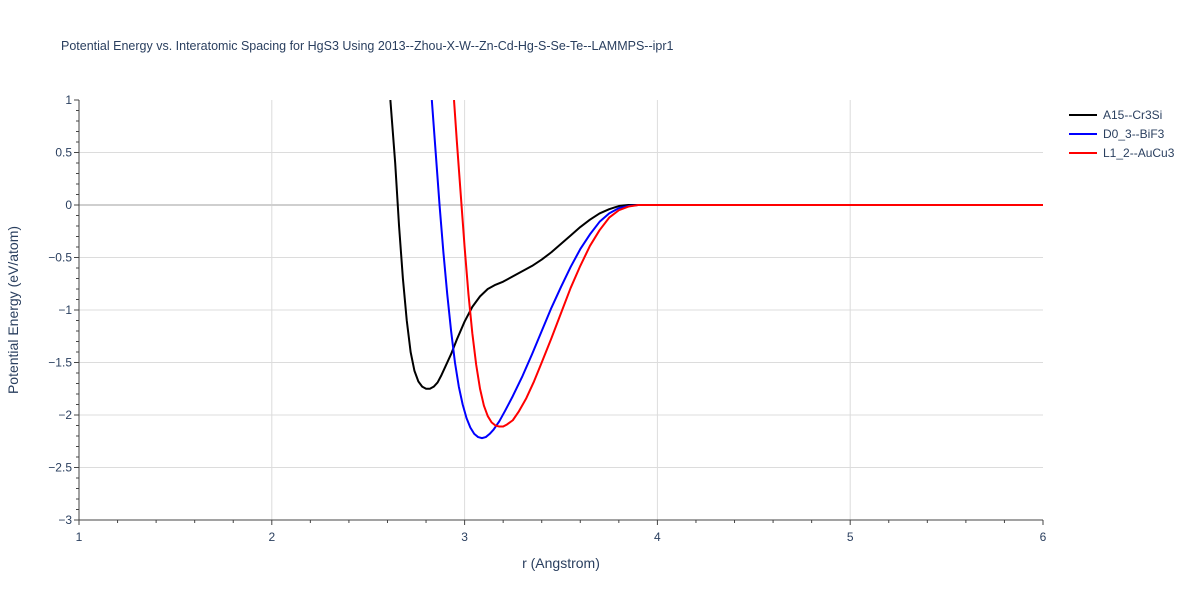  I want to click on y-tick-label: −1.5, so click(60, 363).